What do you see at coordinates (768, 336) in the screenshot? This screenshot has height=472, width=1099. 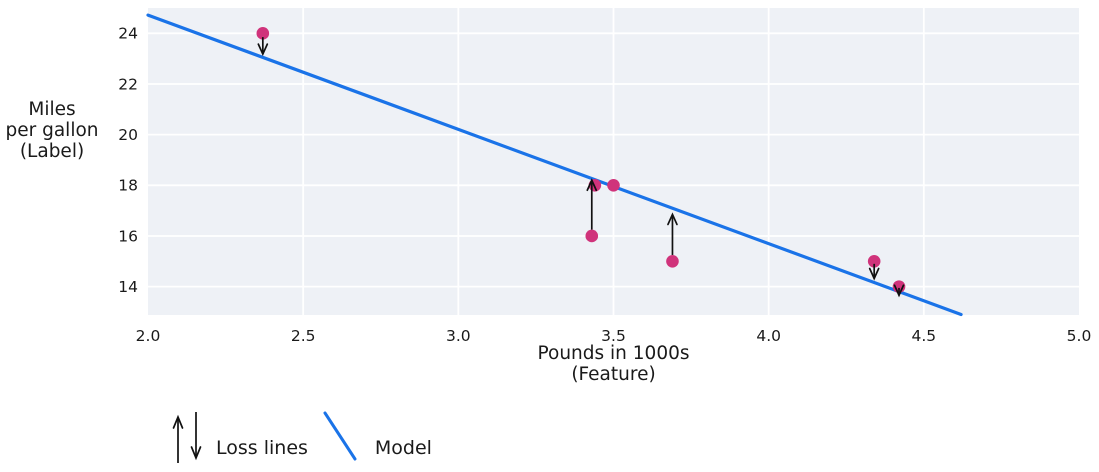 I see `x-tick-label: 4.0` at bounding box center [768, 336].